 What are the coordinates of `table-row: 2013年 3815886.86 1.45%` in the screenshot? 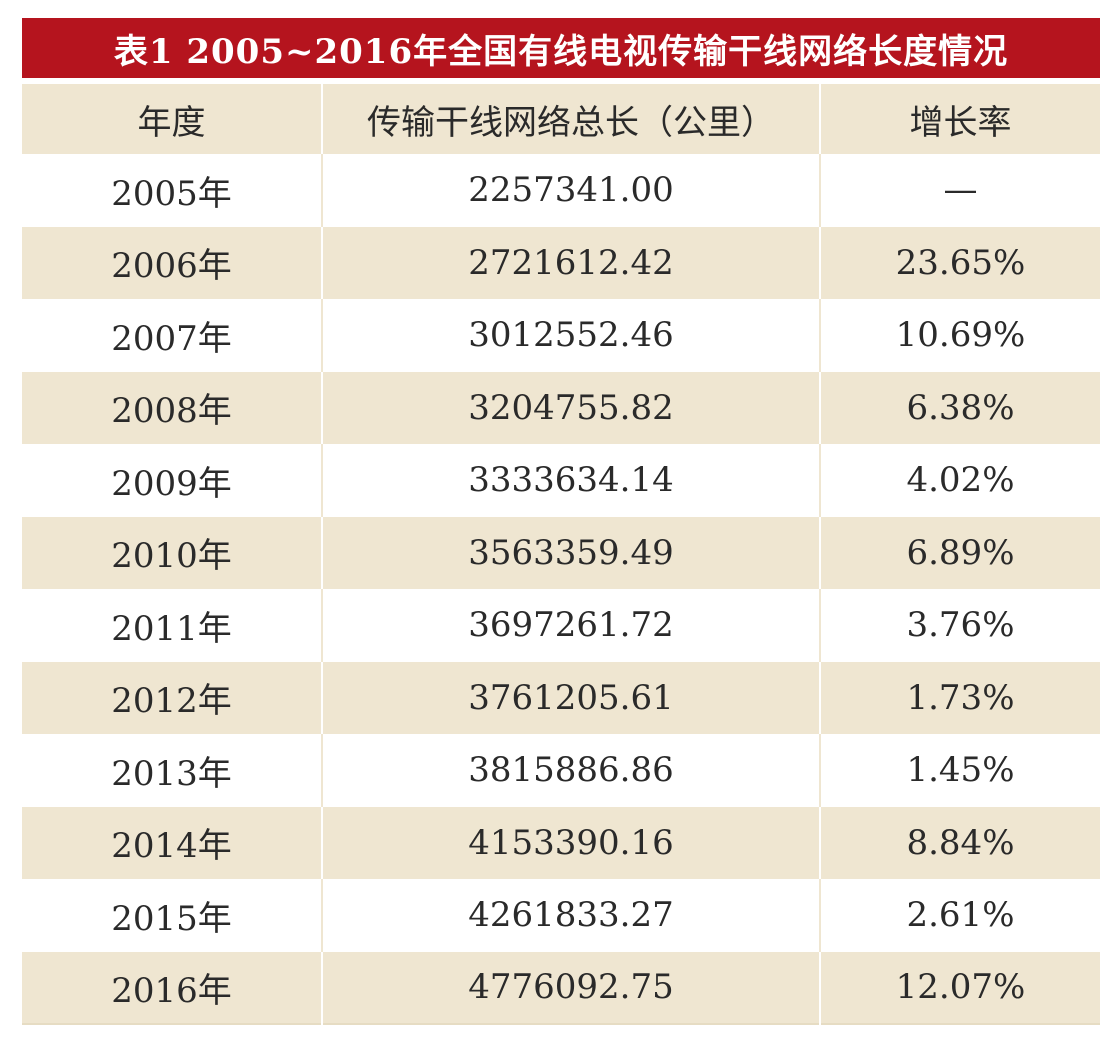 It's located at (561, 770).